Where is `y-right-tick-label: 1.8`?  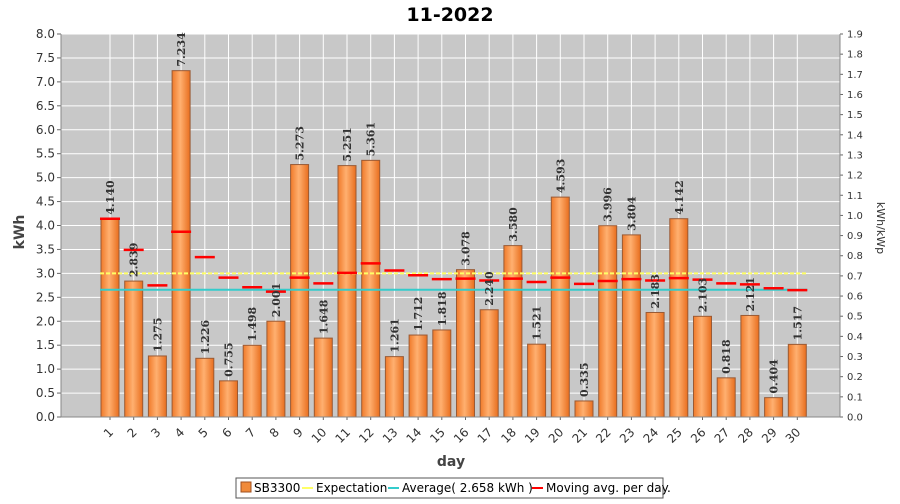
y-right-tick-label: 1.8 is located at coordinates (855, 55).